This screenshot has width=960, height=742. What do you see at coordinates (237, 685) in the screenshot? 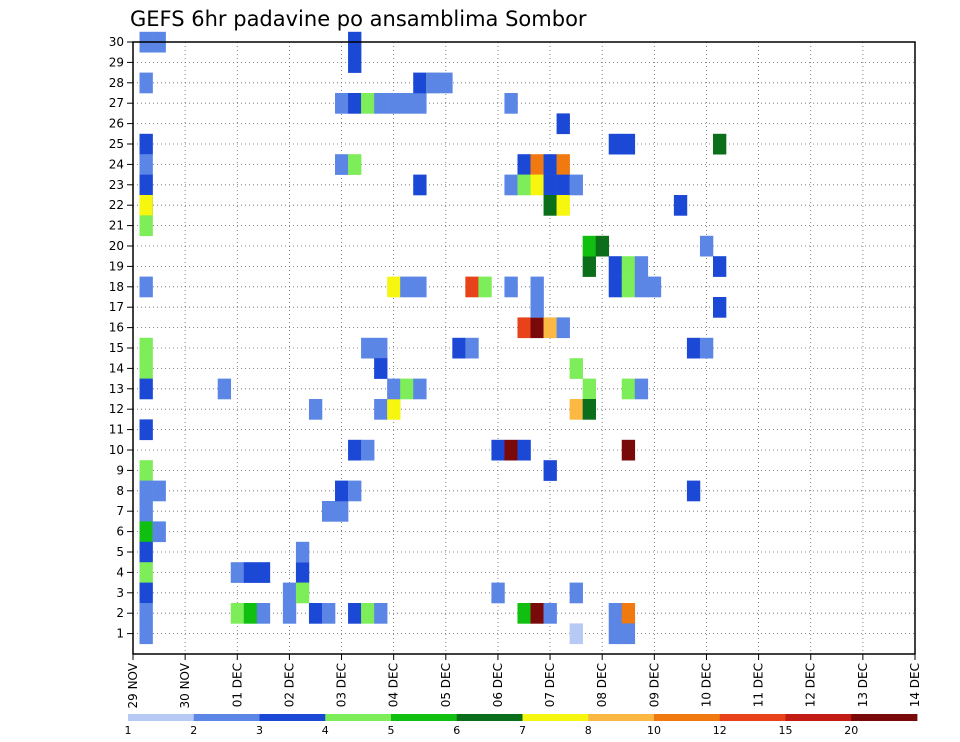
I see `x-tick-label: 01 DEC` at bounding box center [237, 685].